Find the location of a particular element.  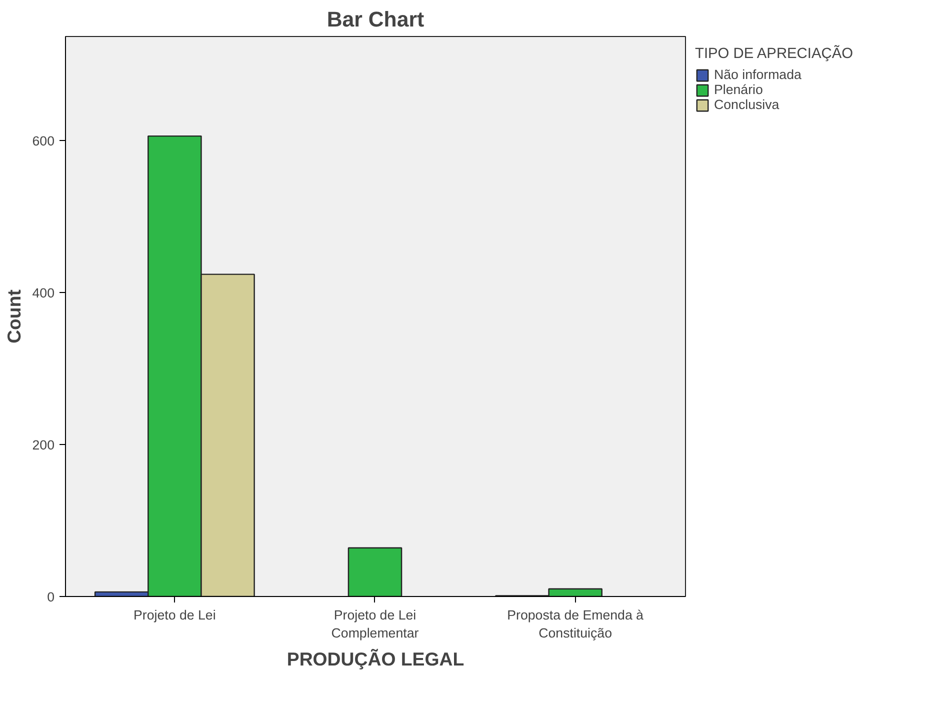

legend-label: Não informada is located at coordinates (758, 74).